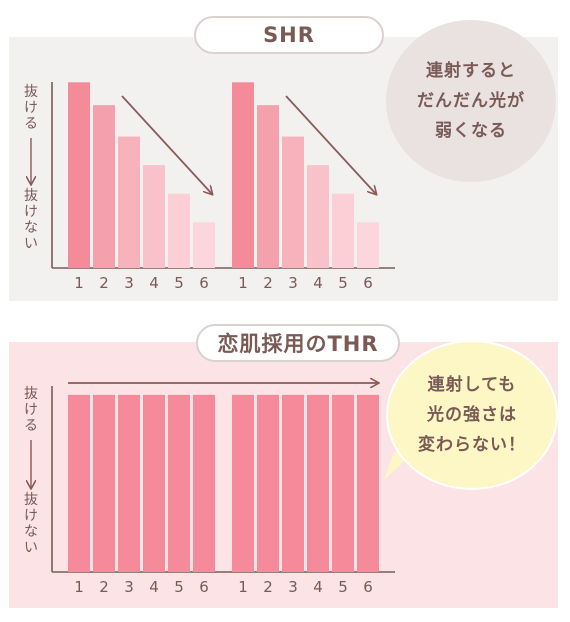 The height and width of the screenshot is (622, 570). Describe the element at coordinates (471, 71) in the screenshot. I see `shr-bubble-line-1: 連射すると` at that location.